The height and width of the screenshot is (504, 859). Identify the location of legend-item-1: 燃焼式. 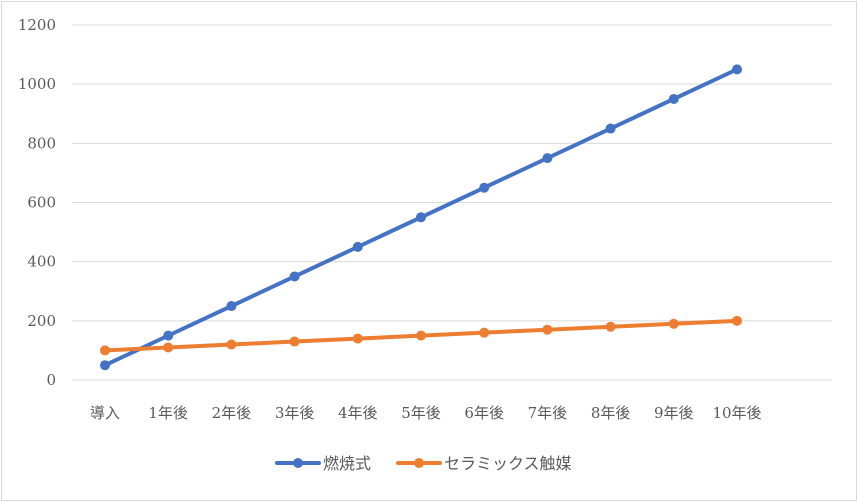
(323, 463).